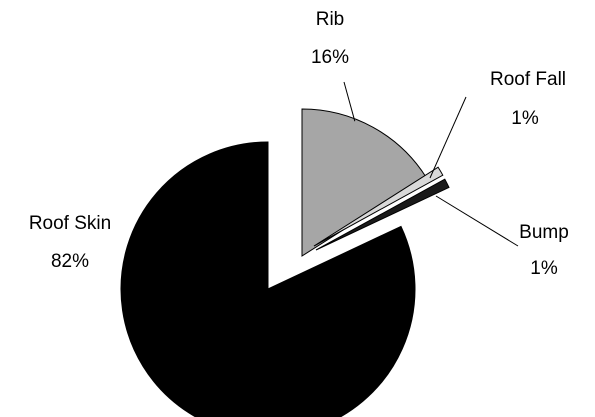  Describe the element at coordinates (70, 261) in the screenshot. I see `label-roof-skin-value: 82%` at that location.